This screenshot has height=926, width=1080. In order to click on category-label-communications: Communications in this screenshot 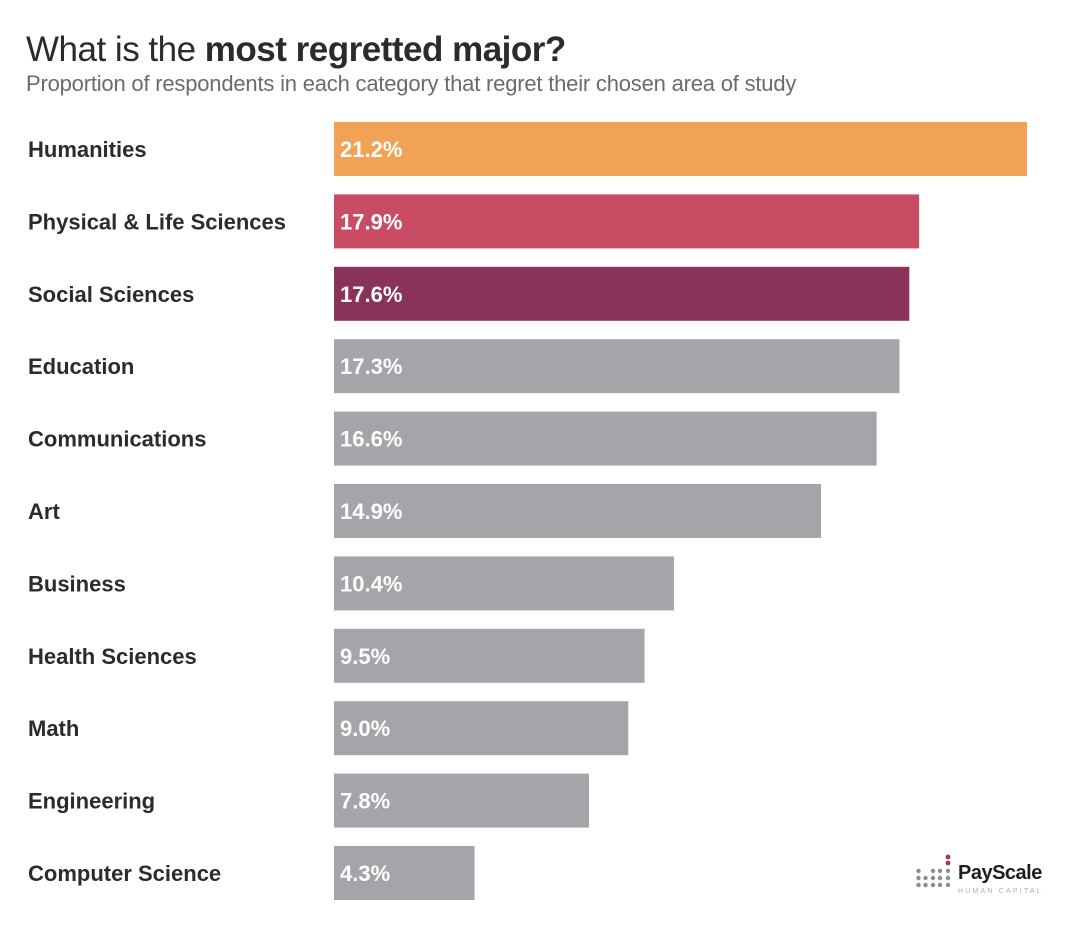, I will do `click(117, 439)`.